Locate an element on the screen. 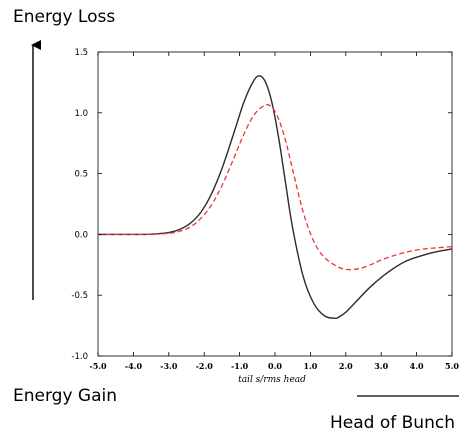  x-tick-label: -5.0 is located at coordinates (98, 366).